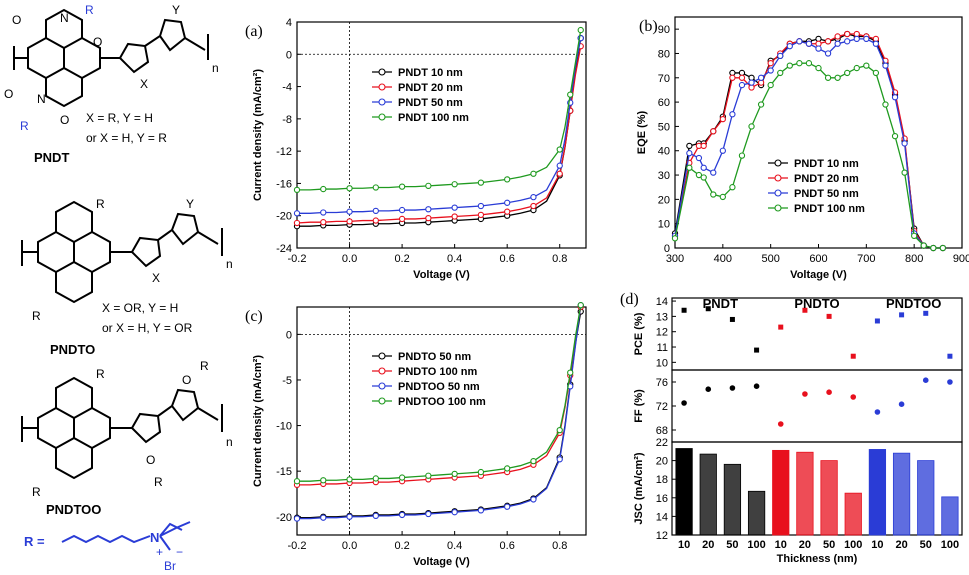 The image size is (969, 575). What do you see at coordinates (64, 120) in the screenshot?
I see `pndt-o4: O` at bounding box center [64, 120].